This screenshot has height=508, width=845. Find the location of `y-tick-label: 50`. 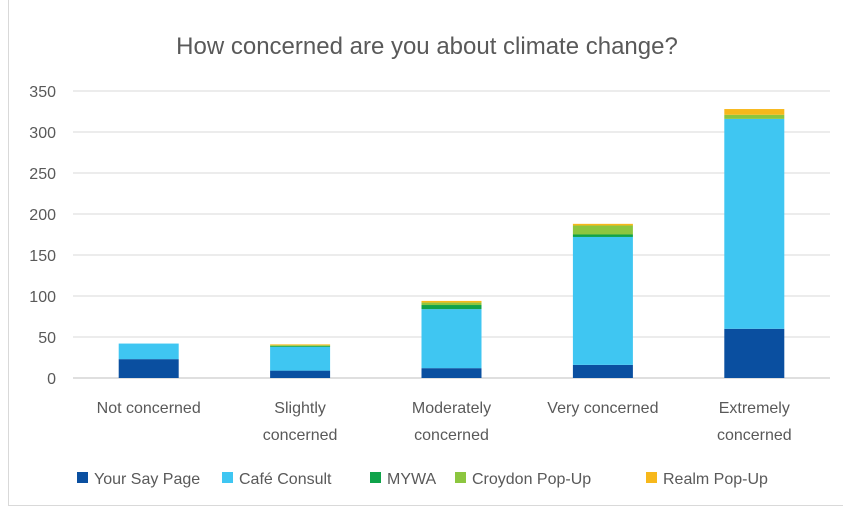

y-tick-label: 50 is located at coordinates (47, 338).